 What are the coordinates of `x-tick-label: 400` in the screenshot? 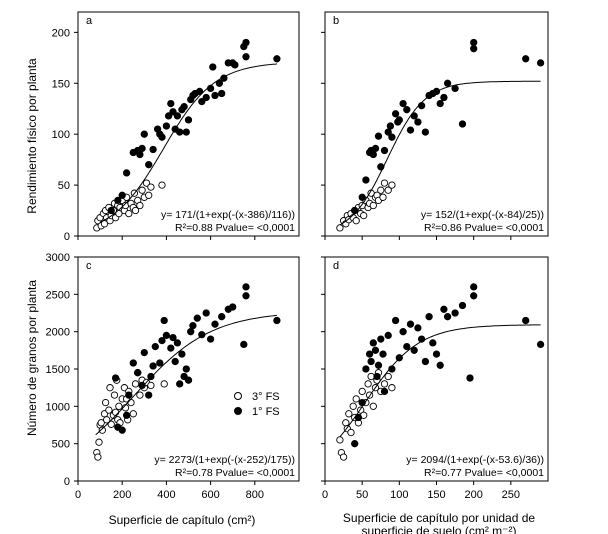 It's located at (166, 495).